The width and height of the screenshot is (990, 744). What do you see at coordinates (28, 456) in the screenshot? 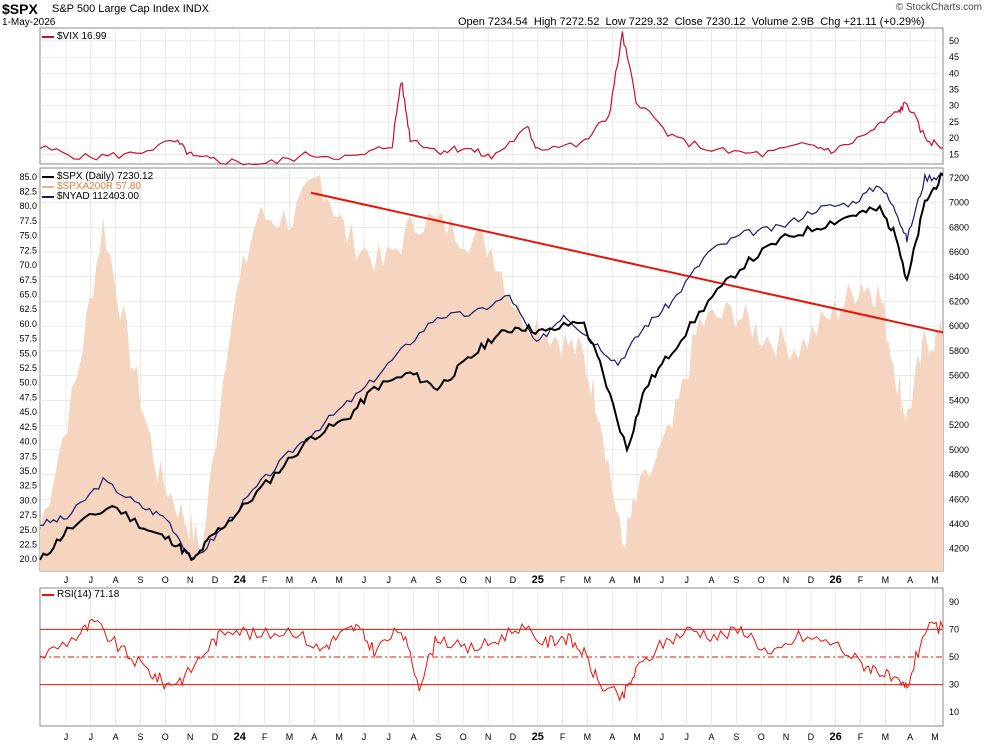
I see `spxa200r-y-tick: 37.5` at bounding box center [28, 456].